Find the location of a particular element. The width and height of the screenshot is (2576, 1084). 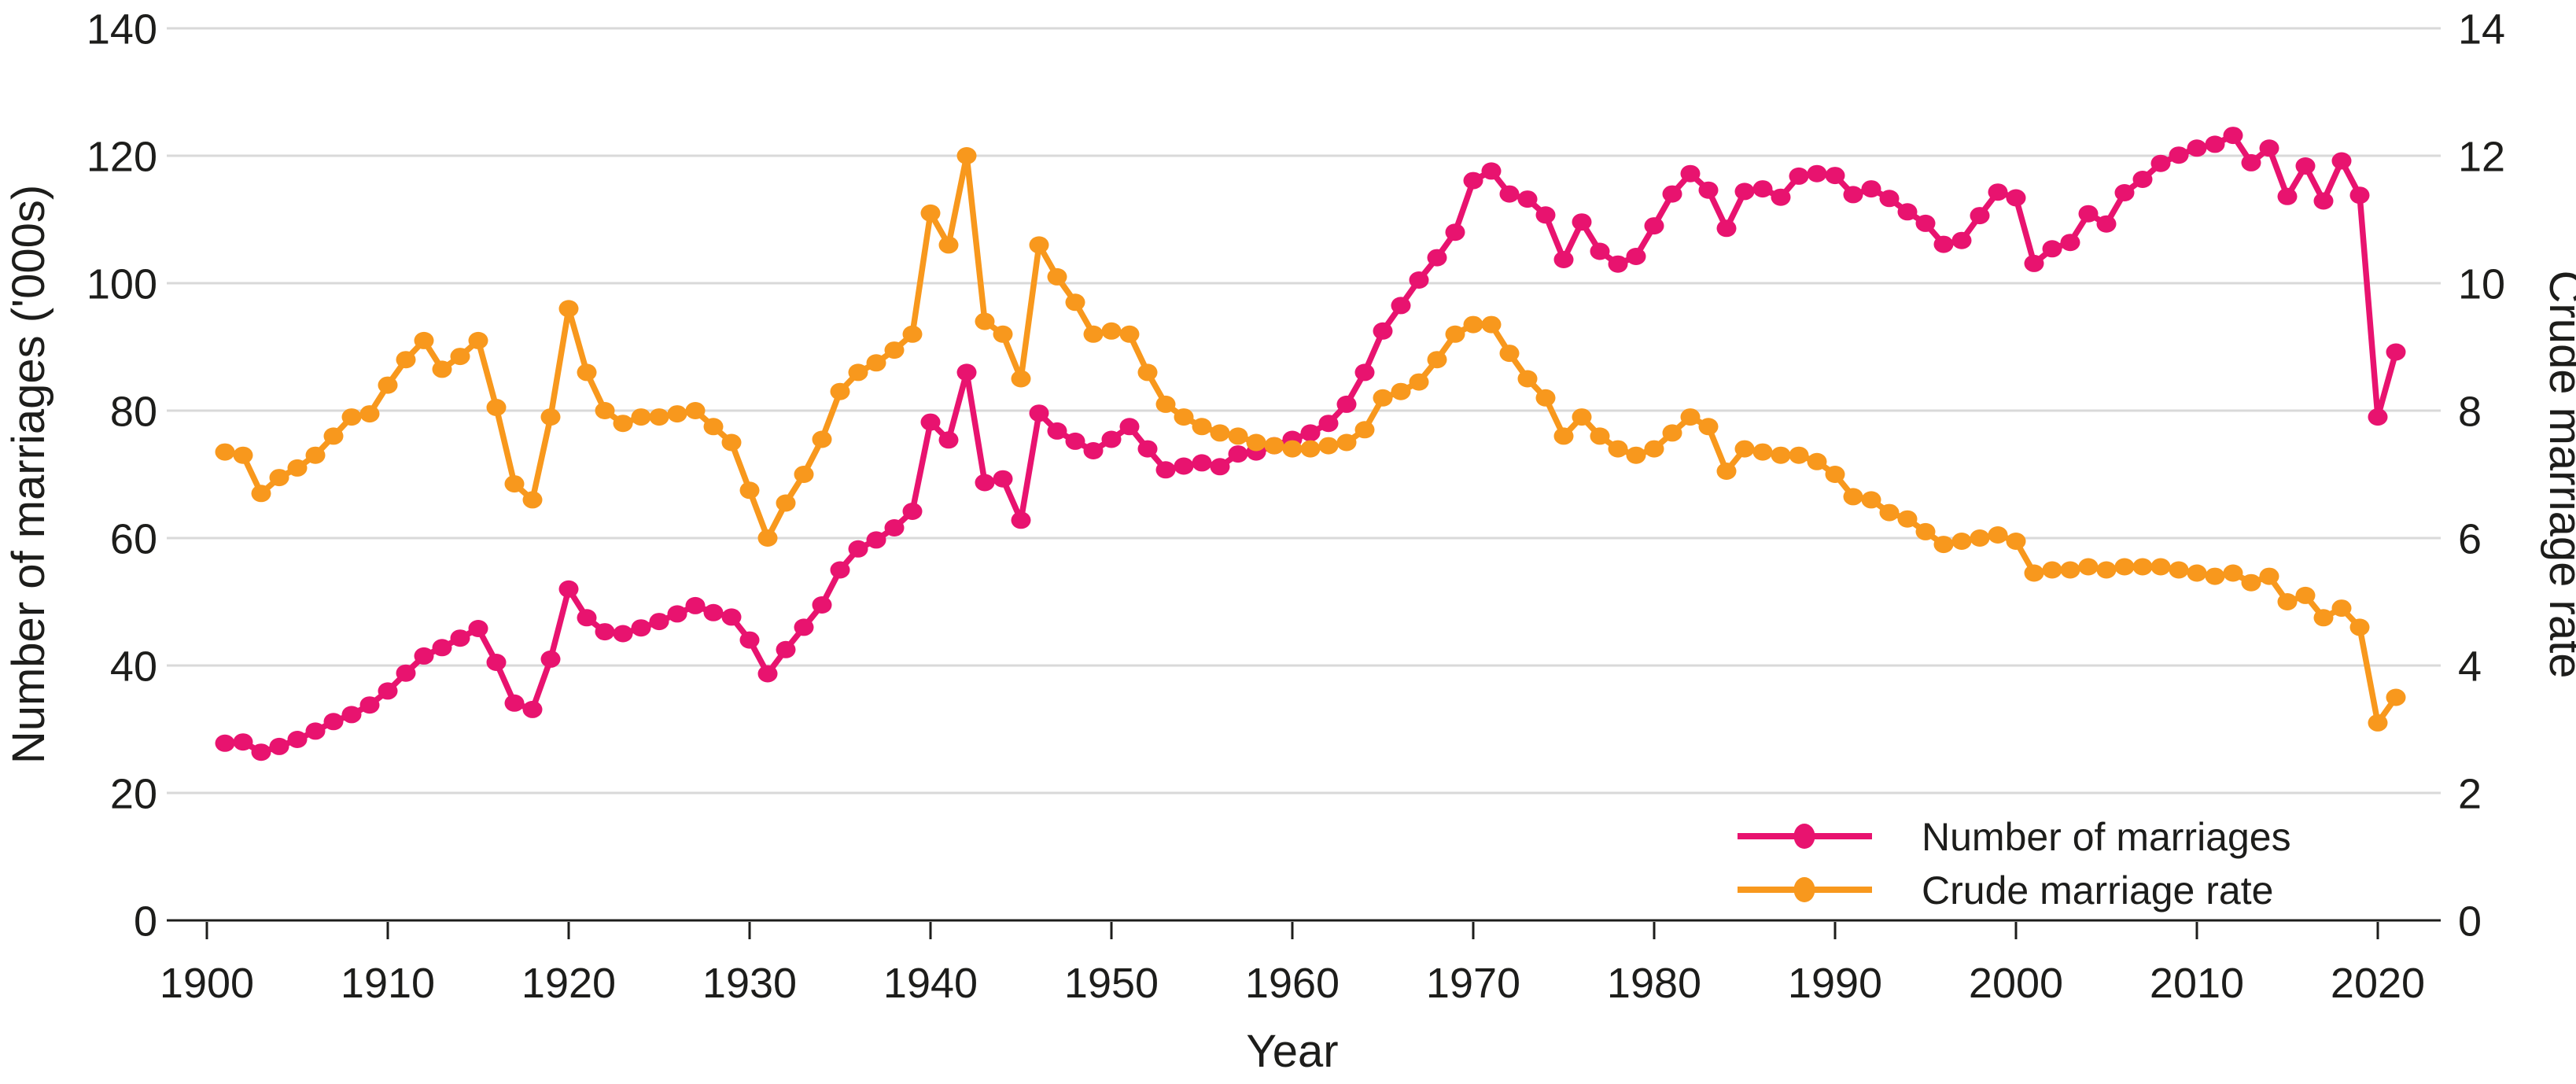

y-left-tick-label: 140 is located at coordinates (122, 29).